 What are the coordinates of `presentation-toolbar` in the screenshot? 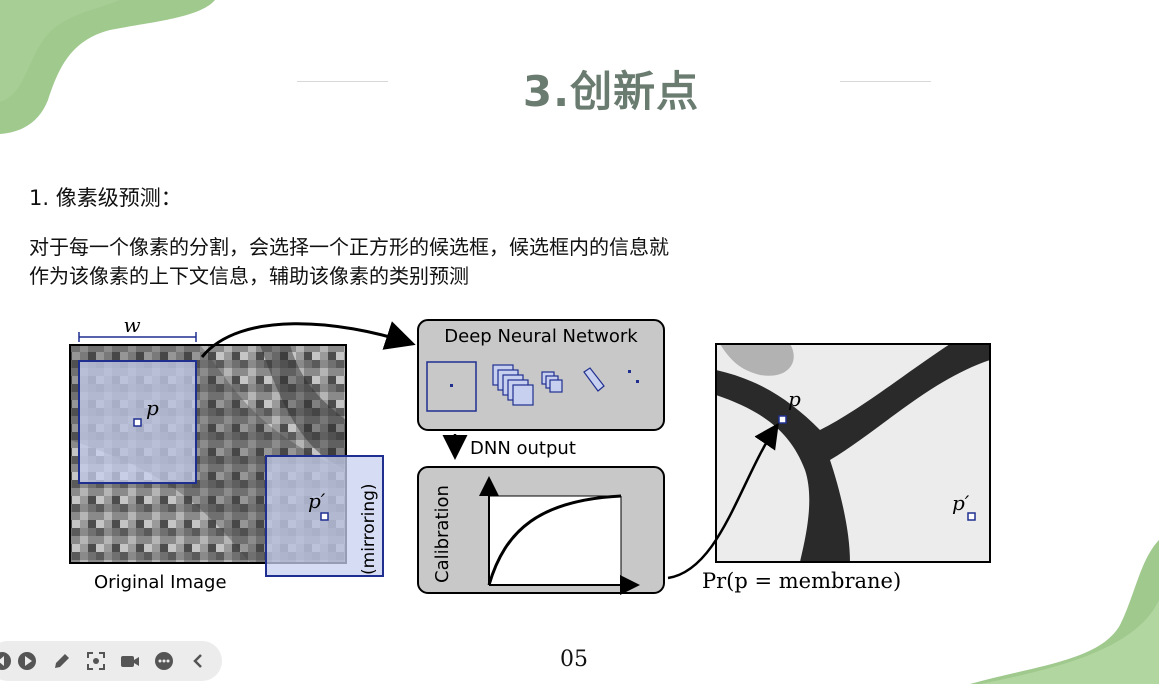 It's located at (111, 661).